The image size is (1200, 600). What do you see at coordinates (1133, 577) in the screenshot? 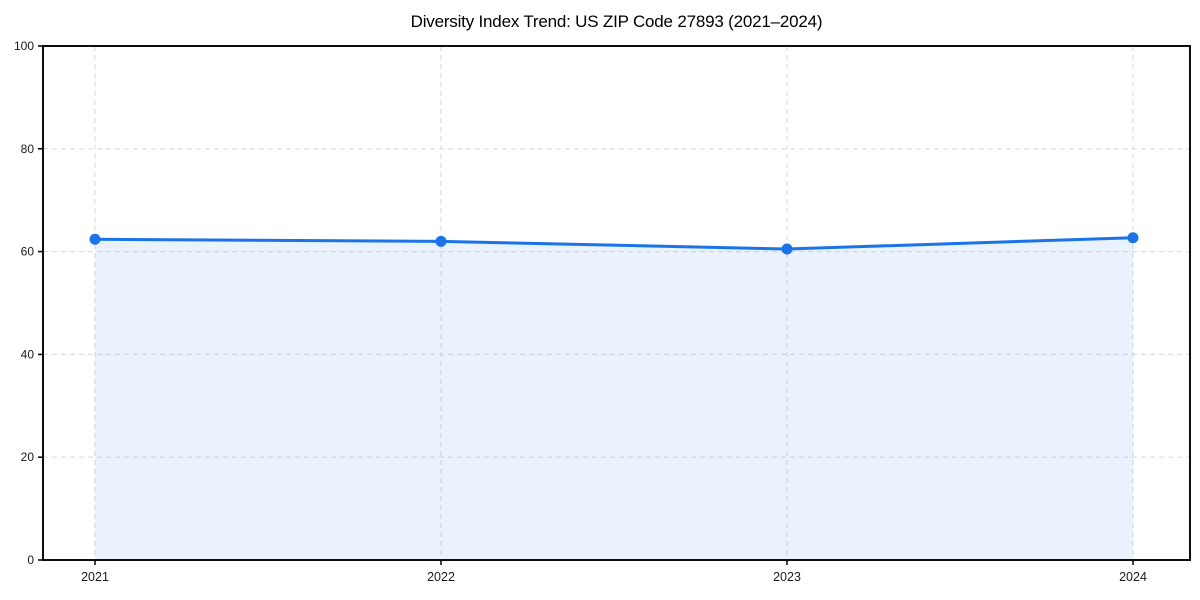
I see `x-tick-label: 2024` at bounding box center [1133, 577].